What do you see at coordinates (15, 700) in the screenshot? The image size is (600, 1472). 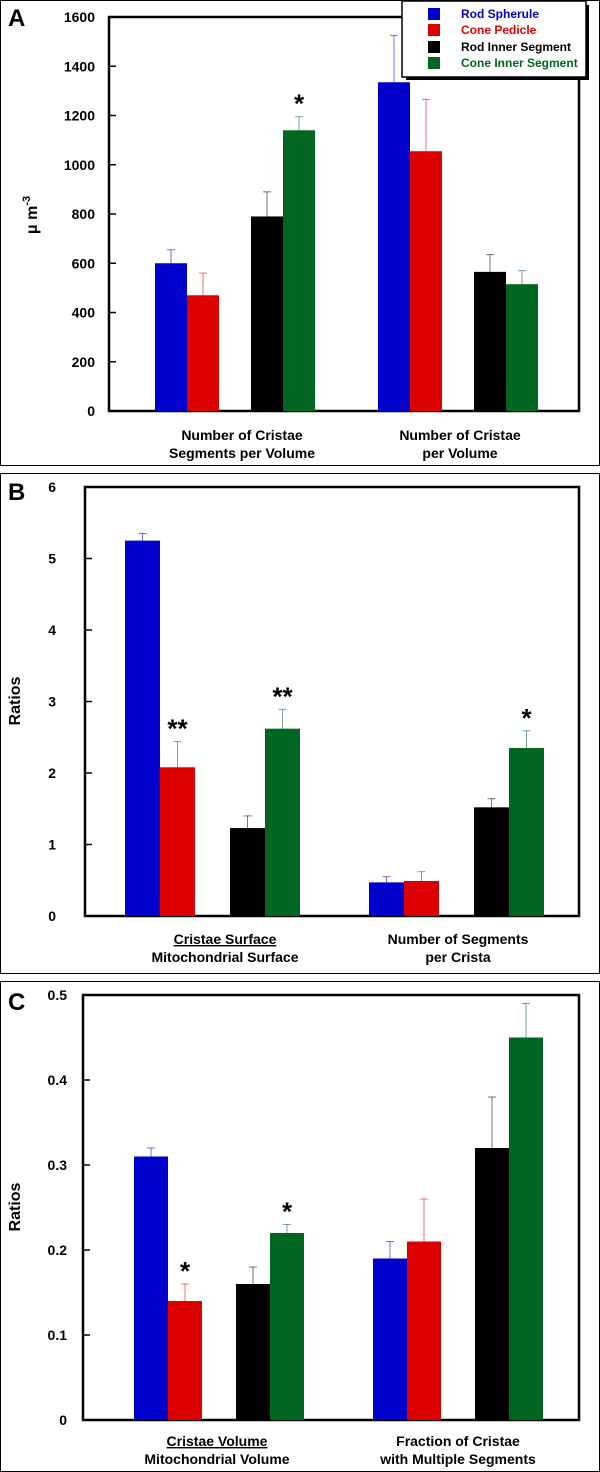 I see `panel-b-y-axis-label: Ratios` at bounding box center [15, 700].